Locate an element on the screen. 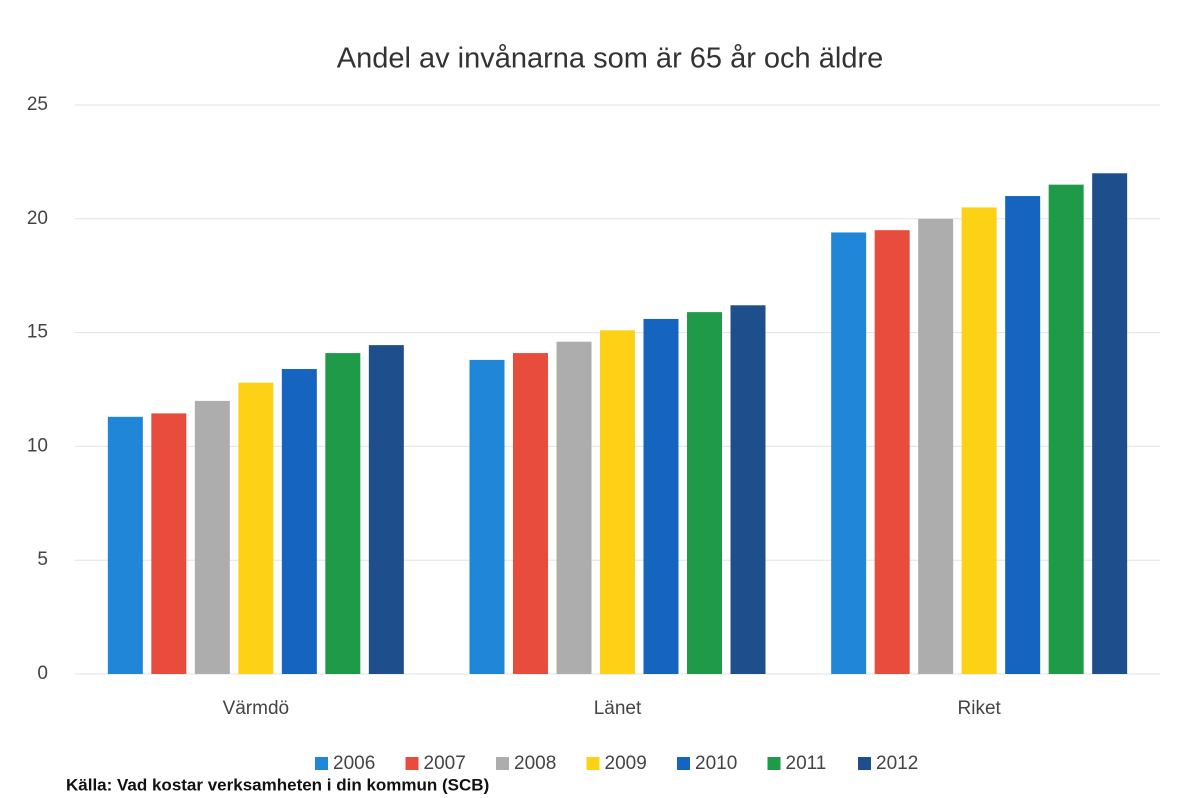 The width and height of the screenshot is (1193, 798). y-tick-label: 25 is located at coordinates (37, 104).